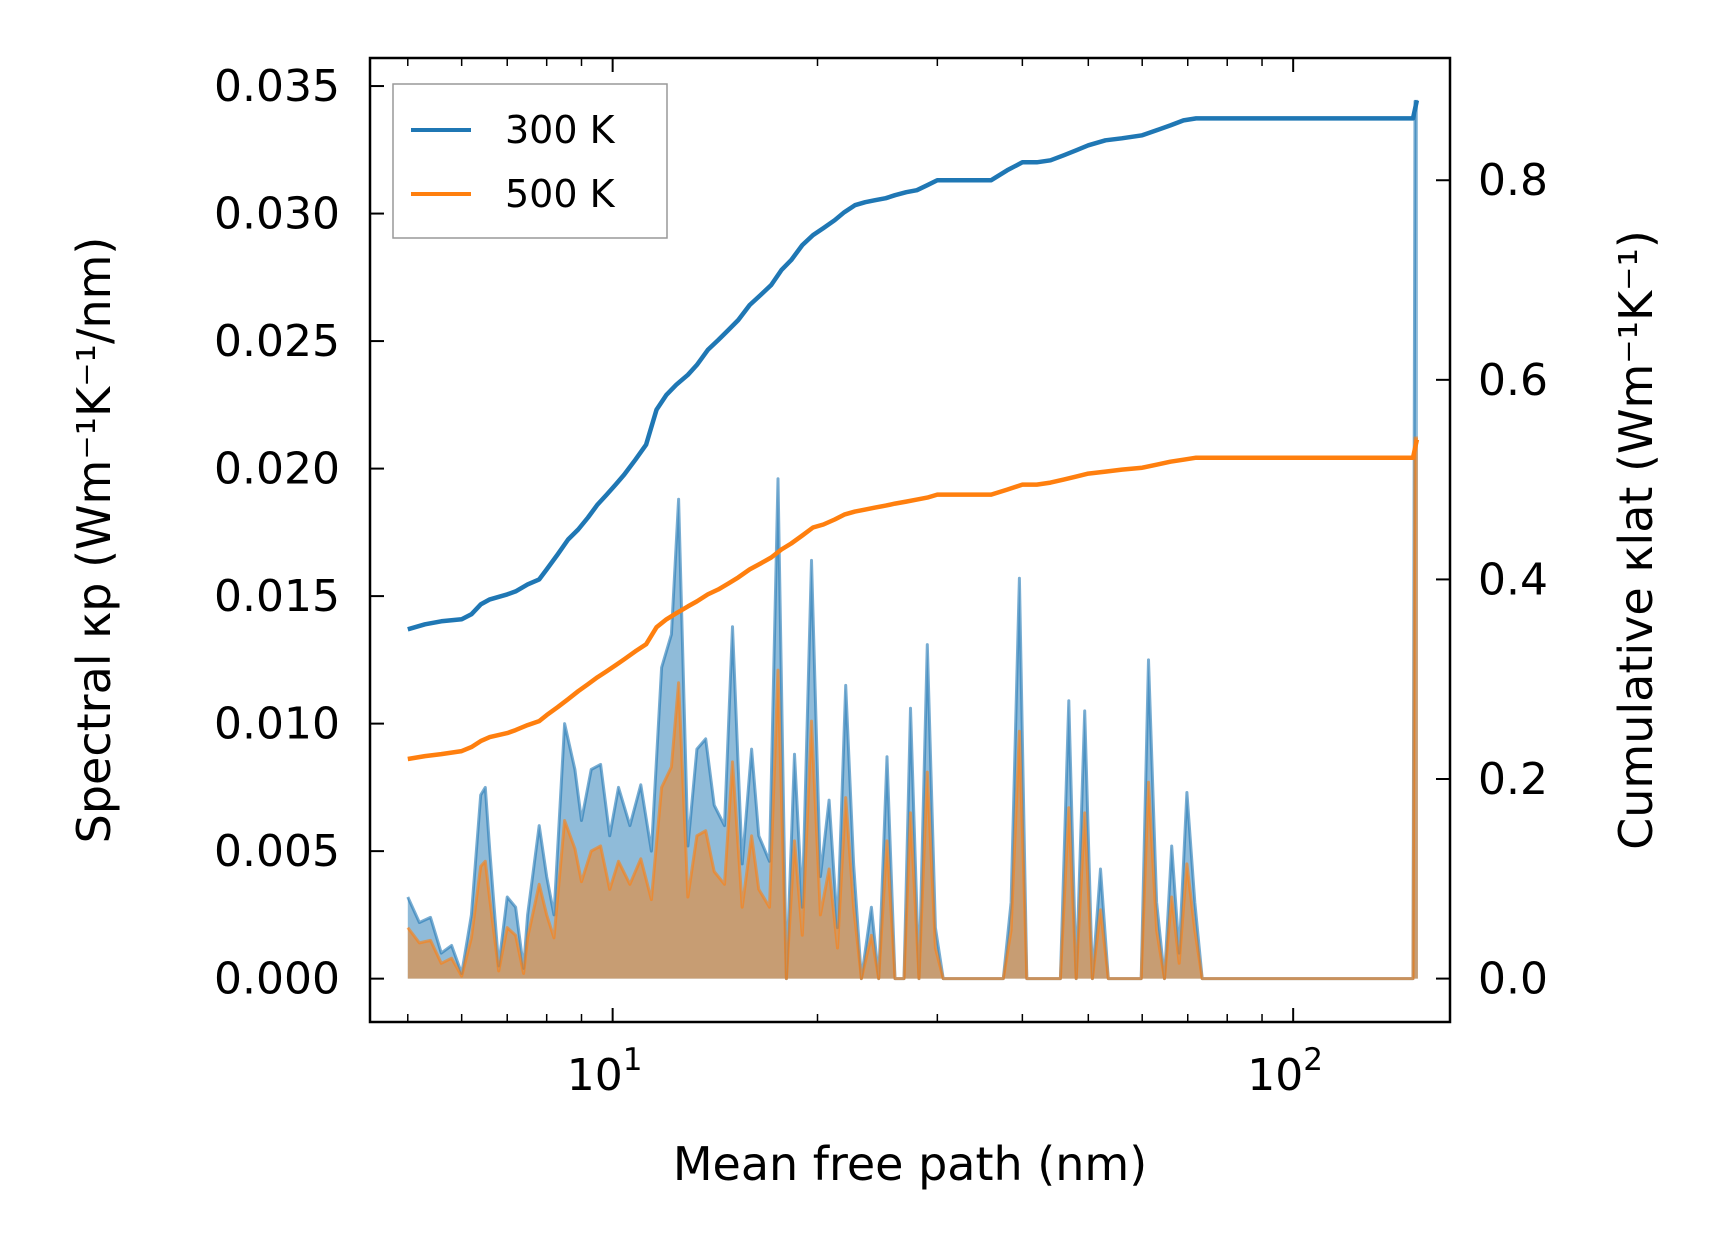  I want to click on legend-box, so click(530, 161).